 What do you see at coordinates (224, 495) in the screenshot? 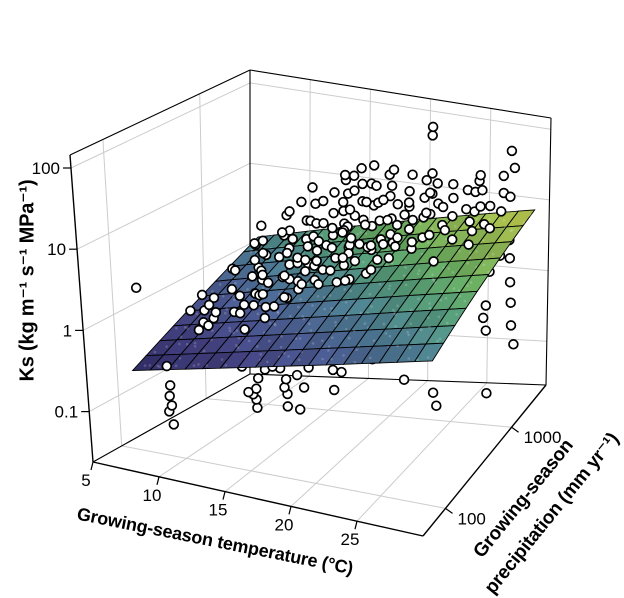
I see `x-axis-tick` at bounding box center [224, 495].